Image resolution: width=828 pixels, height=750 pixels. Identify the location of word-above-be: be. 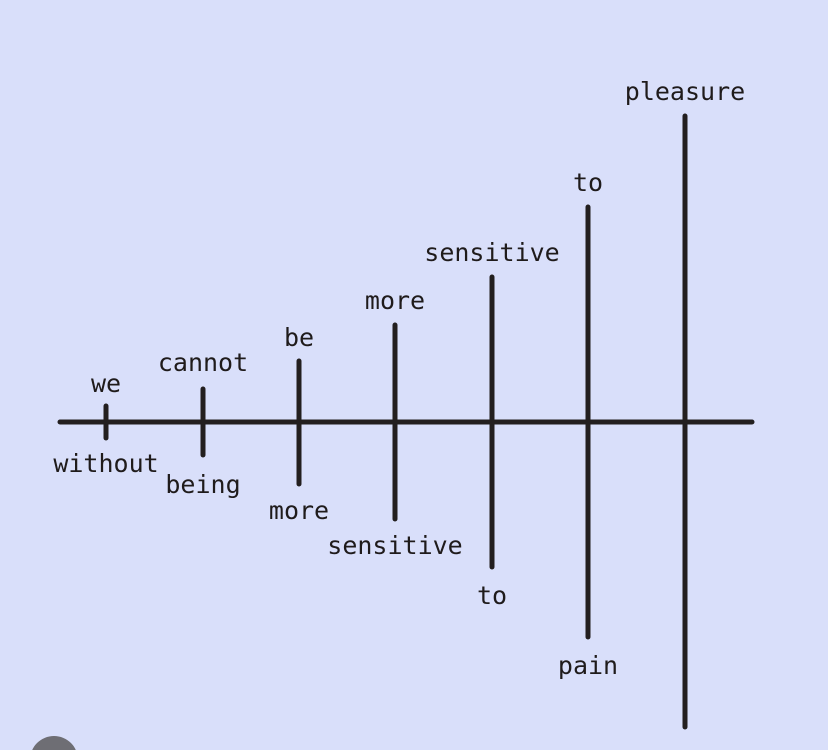
(299, 337).